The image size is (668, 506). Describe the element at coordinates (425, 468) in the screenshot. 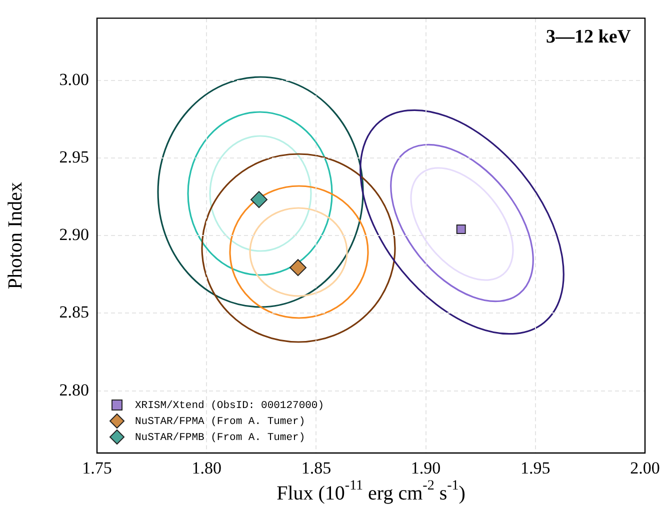

I see `x-tick-label: 1.90` at that location.